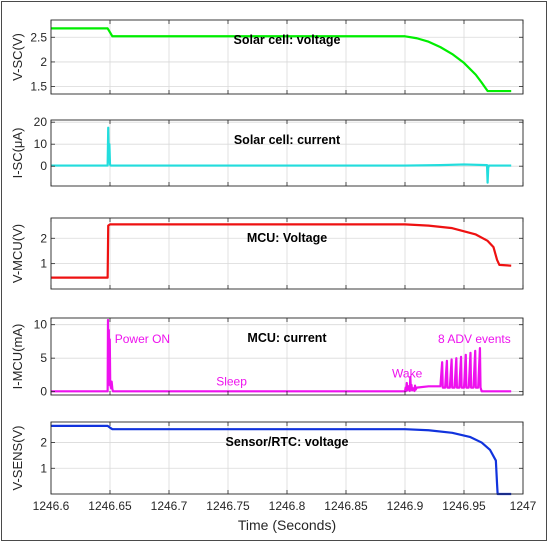  What do you see at coordinates (287, 525) in the screenshot?
I see `x-axis-label: Time (Seconds)` at bounding box center [287, 525].